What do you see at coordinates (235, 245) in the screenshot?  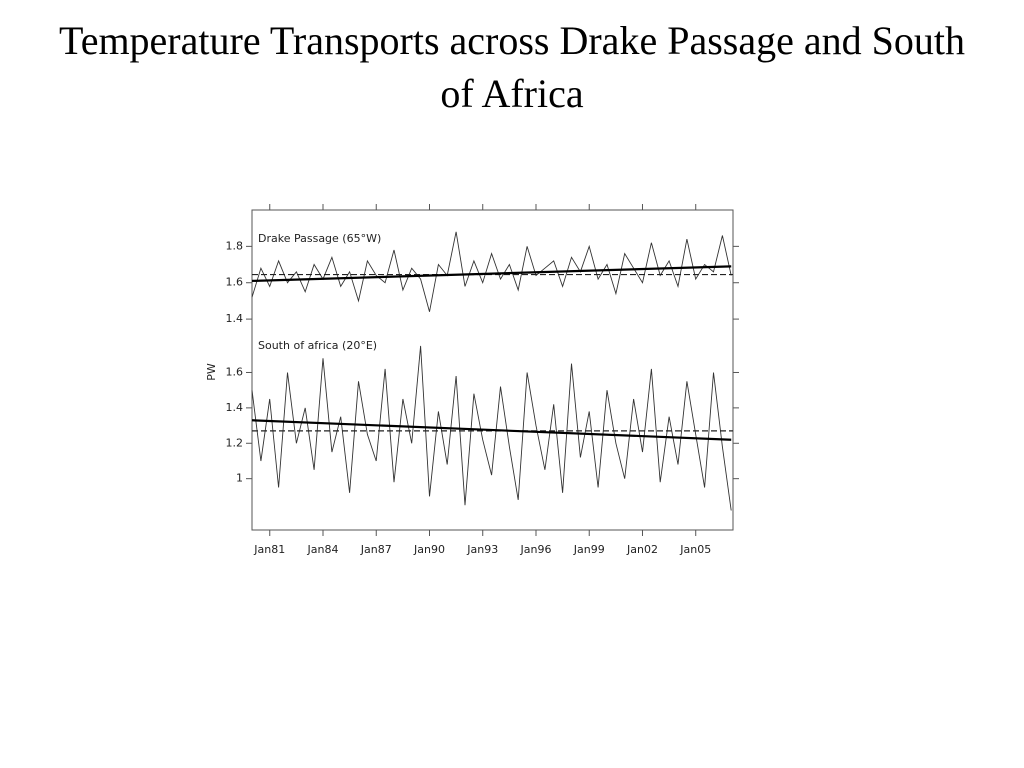 I see `y-tick-label: 1.8` at bounding box center [235, 245].